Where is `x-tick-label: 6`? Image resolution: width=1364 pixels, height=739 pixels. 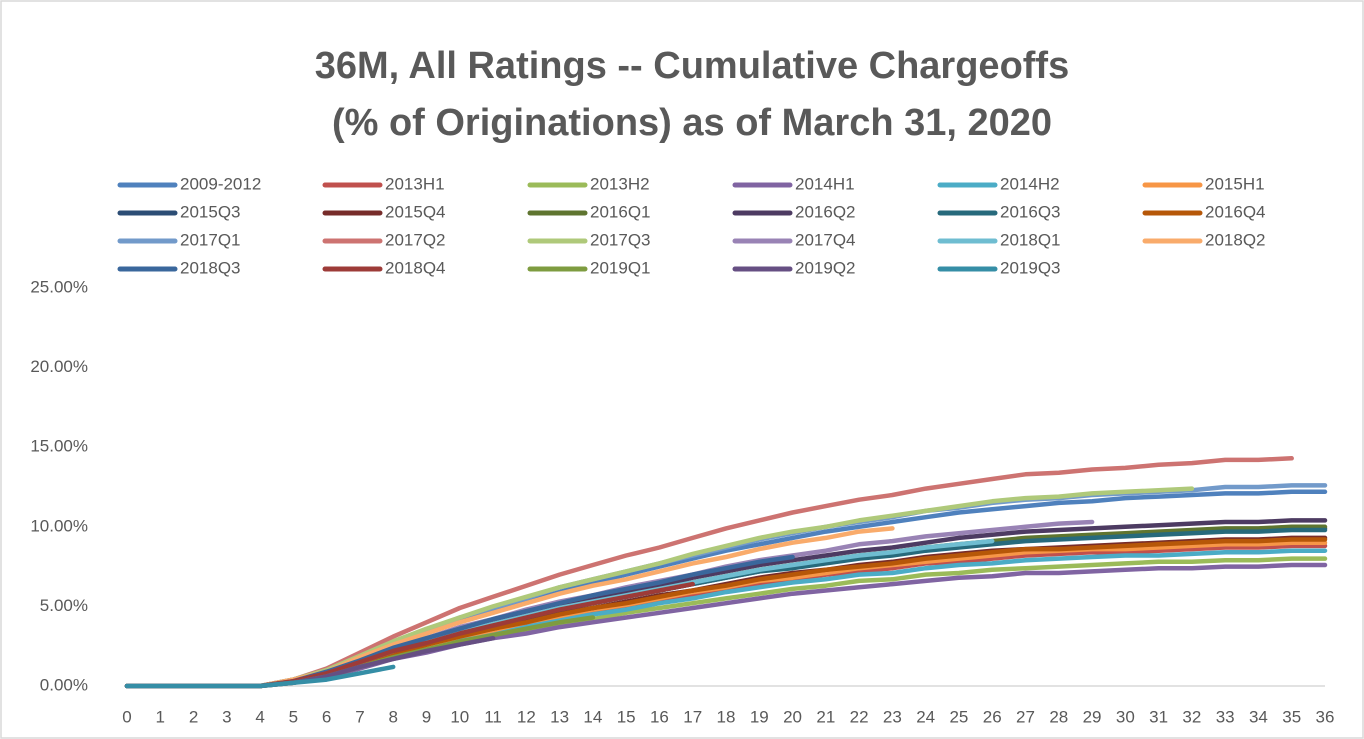
x-tick-label: 6 is located at coordinates (326, 716).